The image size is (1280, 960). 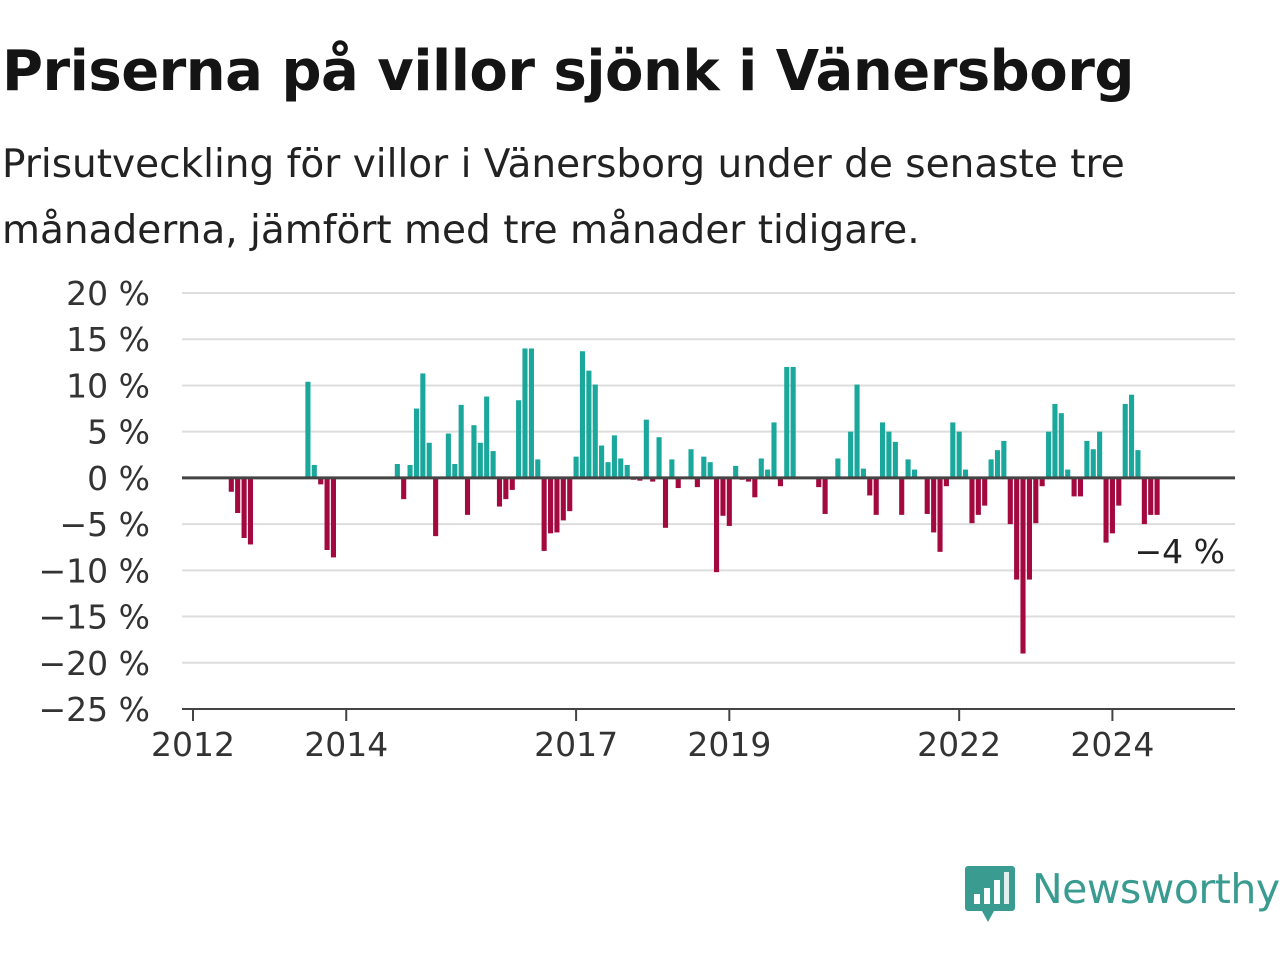 What do you see at coordinates (108, 293) in the screenshot?
I see `y-tick-label: 20 %` at bounding box center [108, 293].